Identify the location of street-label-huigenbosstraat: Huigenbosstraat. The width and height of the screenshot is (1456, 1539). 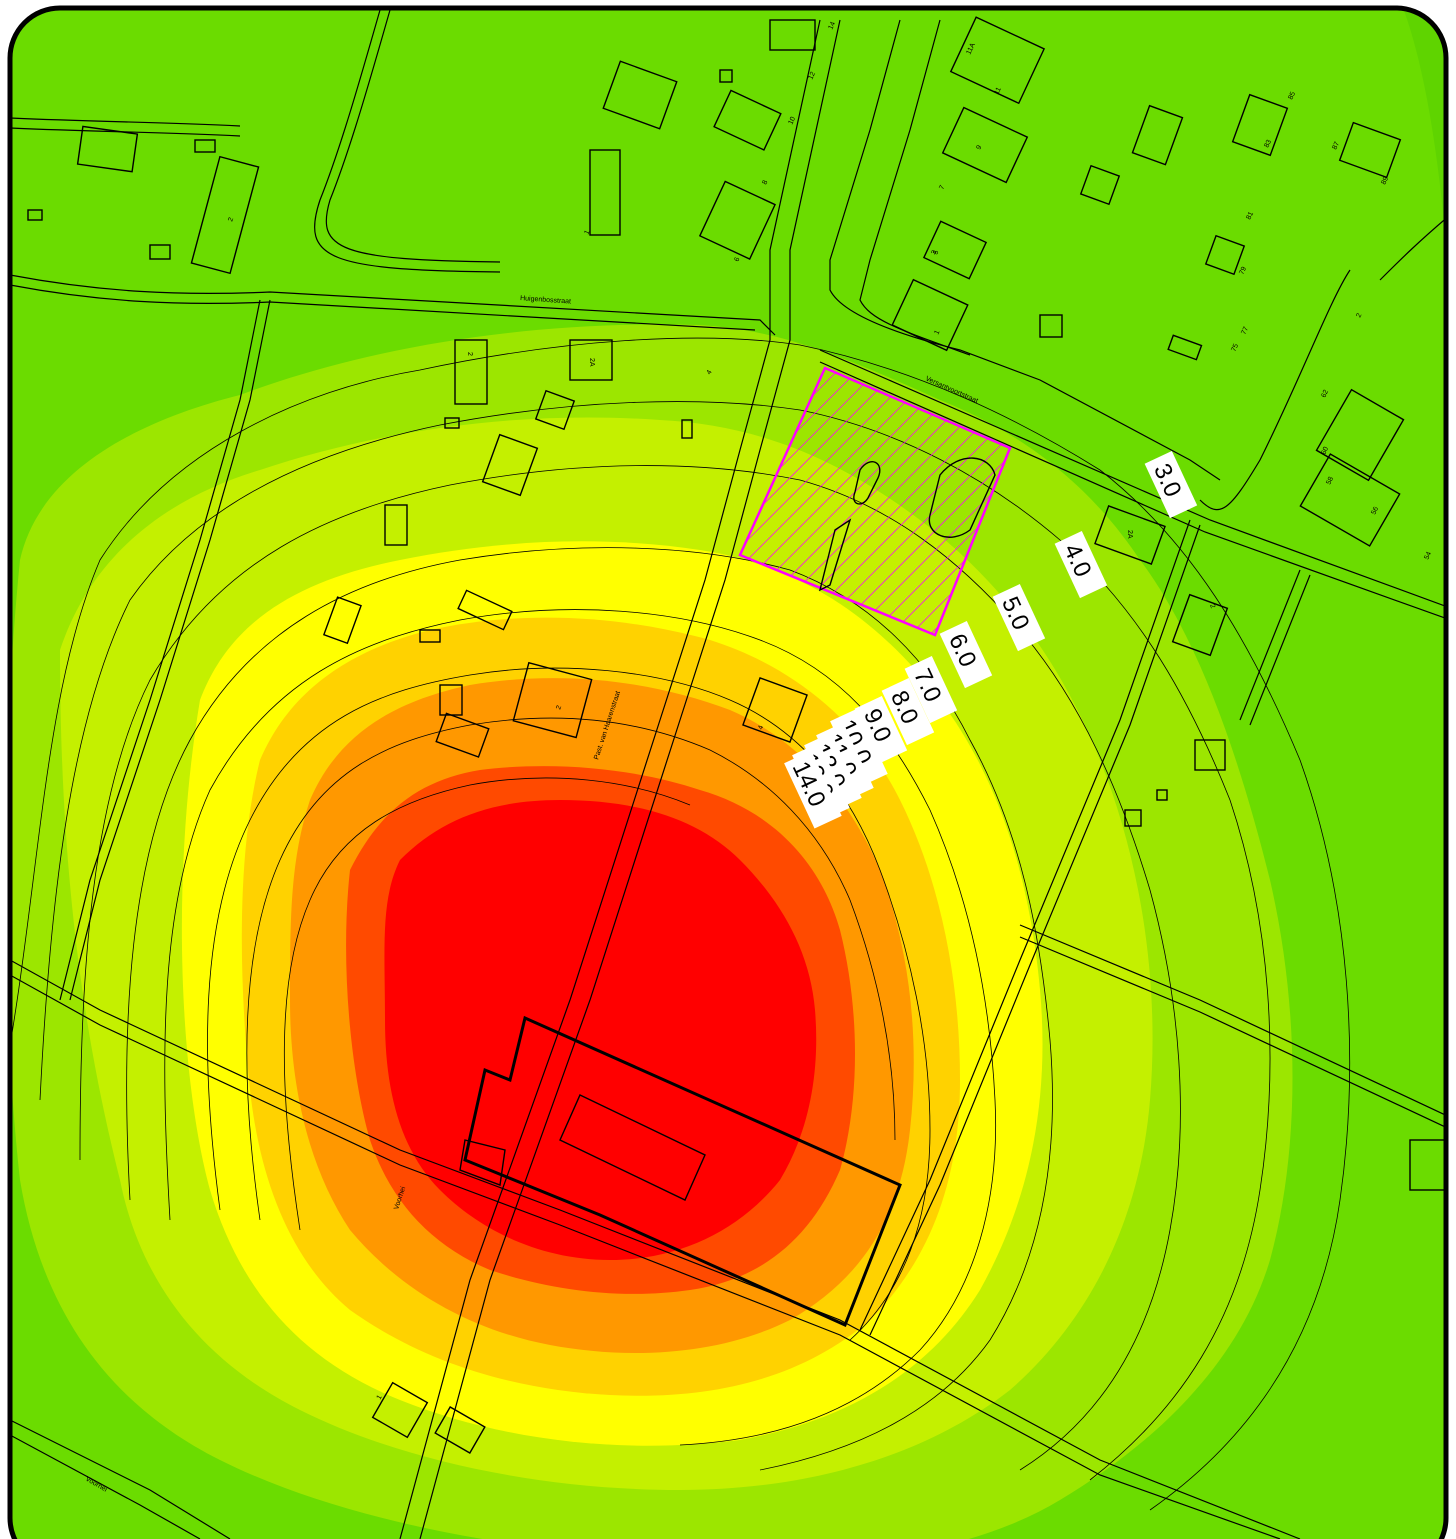
(545, 300).